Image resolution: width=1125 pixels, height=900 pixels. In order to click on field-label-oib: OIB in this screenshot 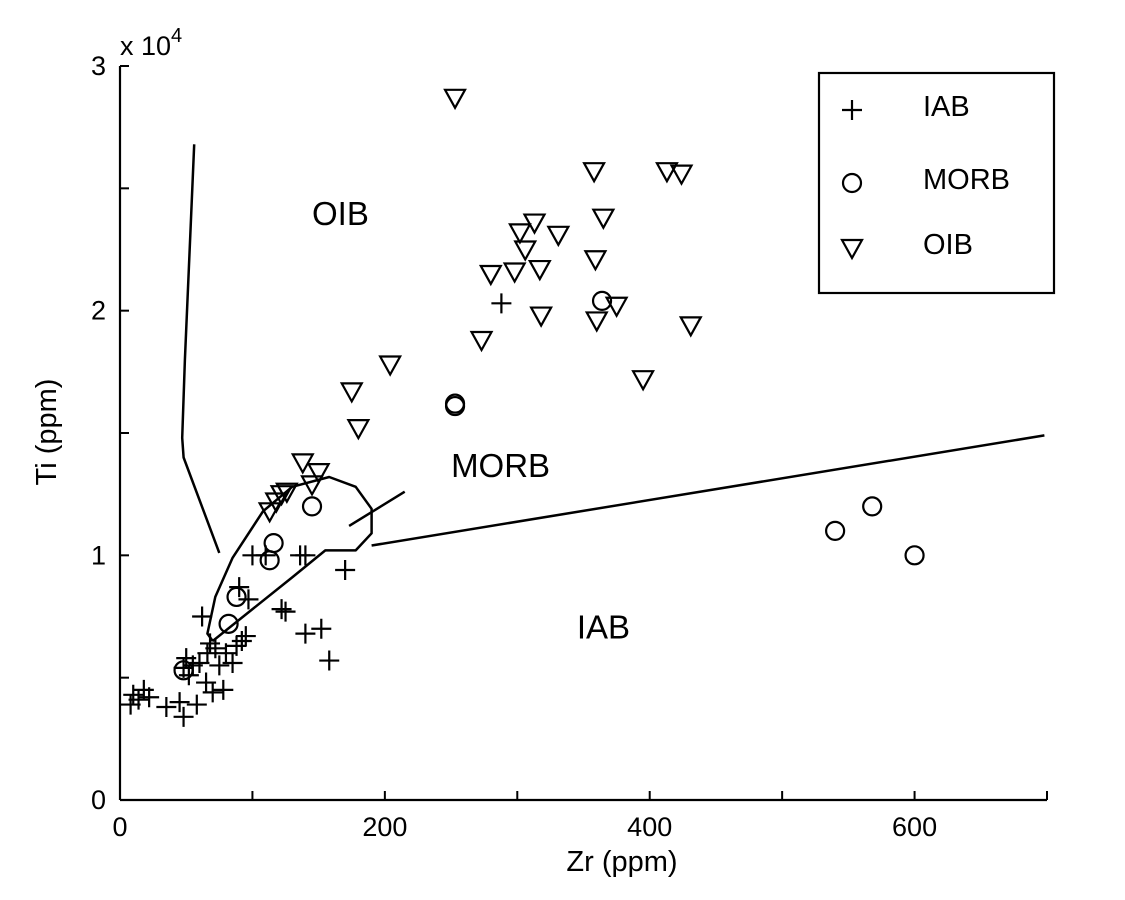, I will do `click(340, 213)`.